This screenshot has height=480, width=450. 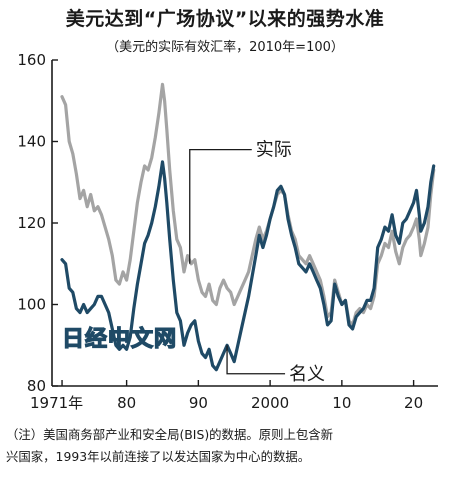 I want to click on footnote-line-2: 兴国家，1993年以前连接了以发达国家为中心的数据。, so click(x=158, y=456).